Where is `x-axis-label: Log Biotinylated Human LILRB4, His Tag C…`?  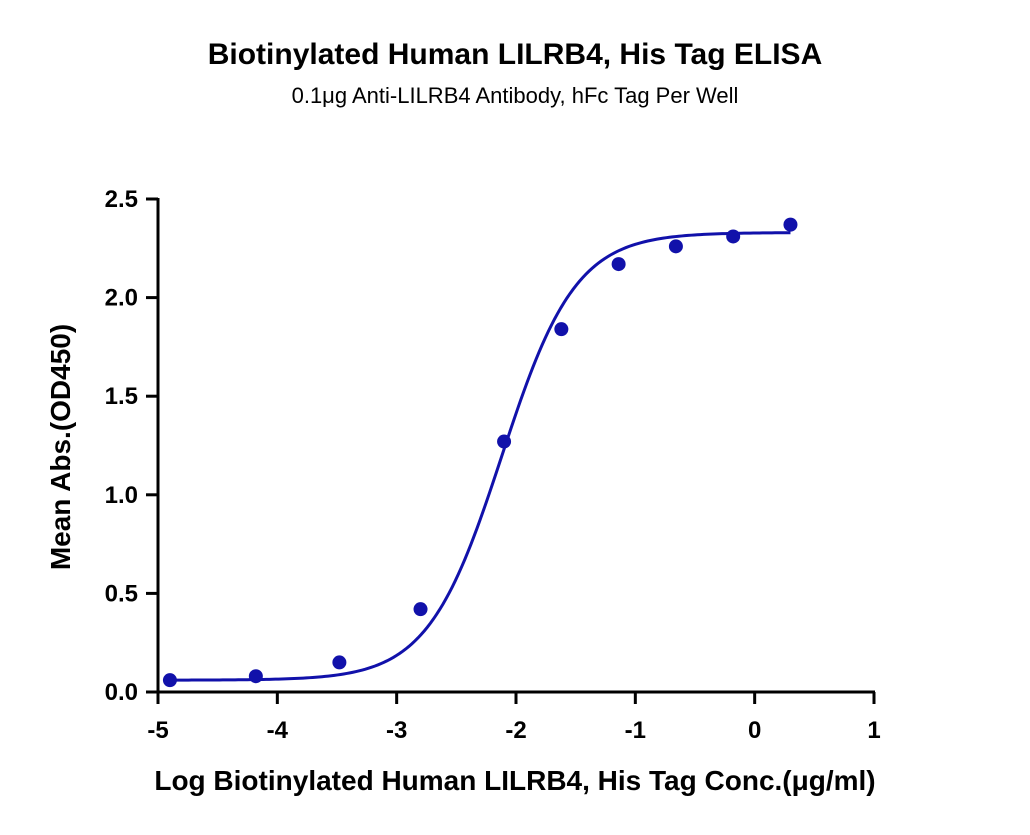
x-axis-label: Log Biotinylated Human LILRB4, His Tag C… is located at coordinates (514, 780).